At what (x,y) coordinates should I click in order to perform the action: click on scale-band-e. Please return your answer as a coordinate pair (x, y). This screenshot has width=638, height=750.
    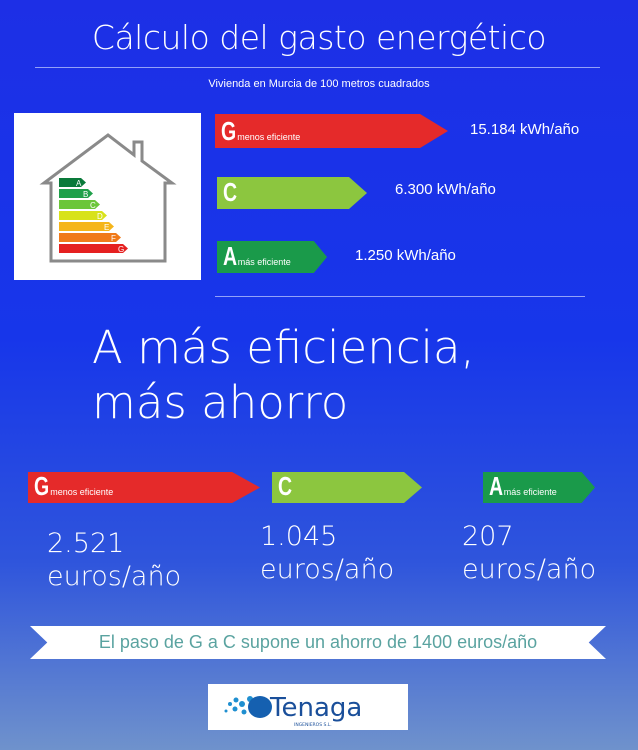
    Looking at the image, I should click on (86, 226).